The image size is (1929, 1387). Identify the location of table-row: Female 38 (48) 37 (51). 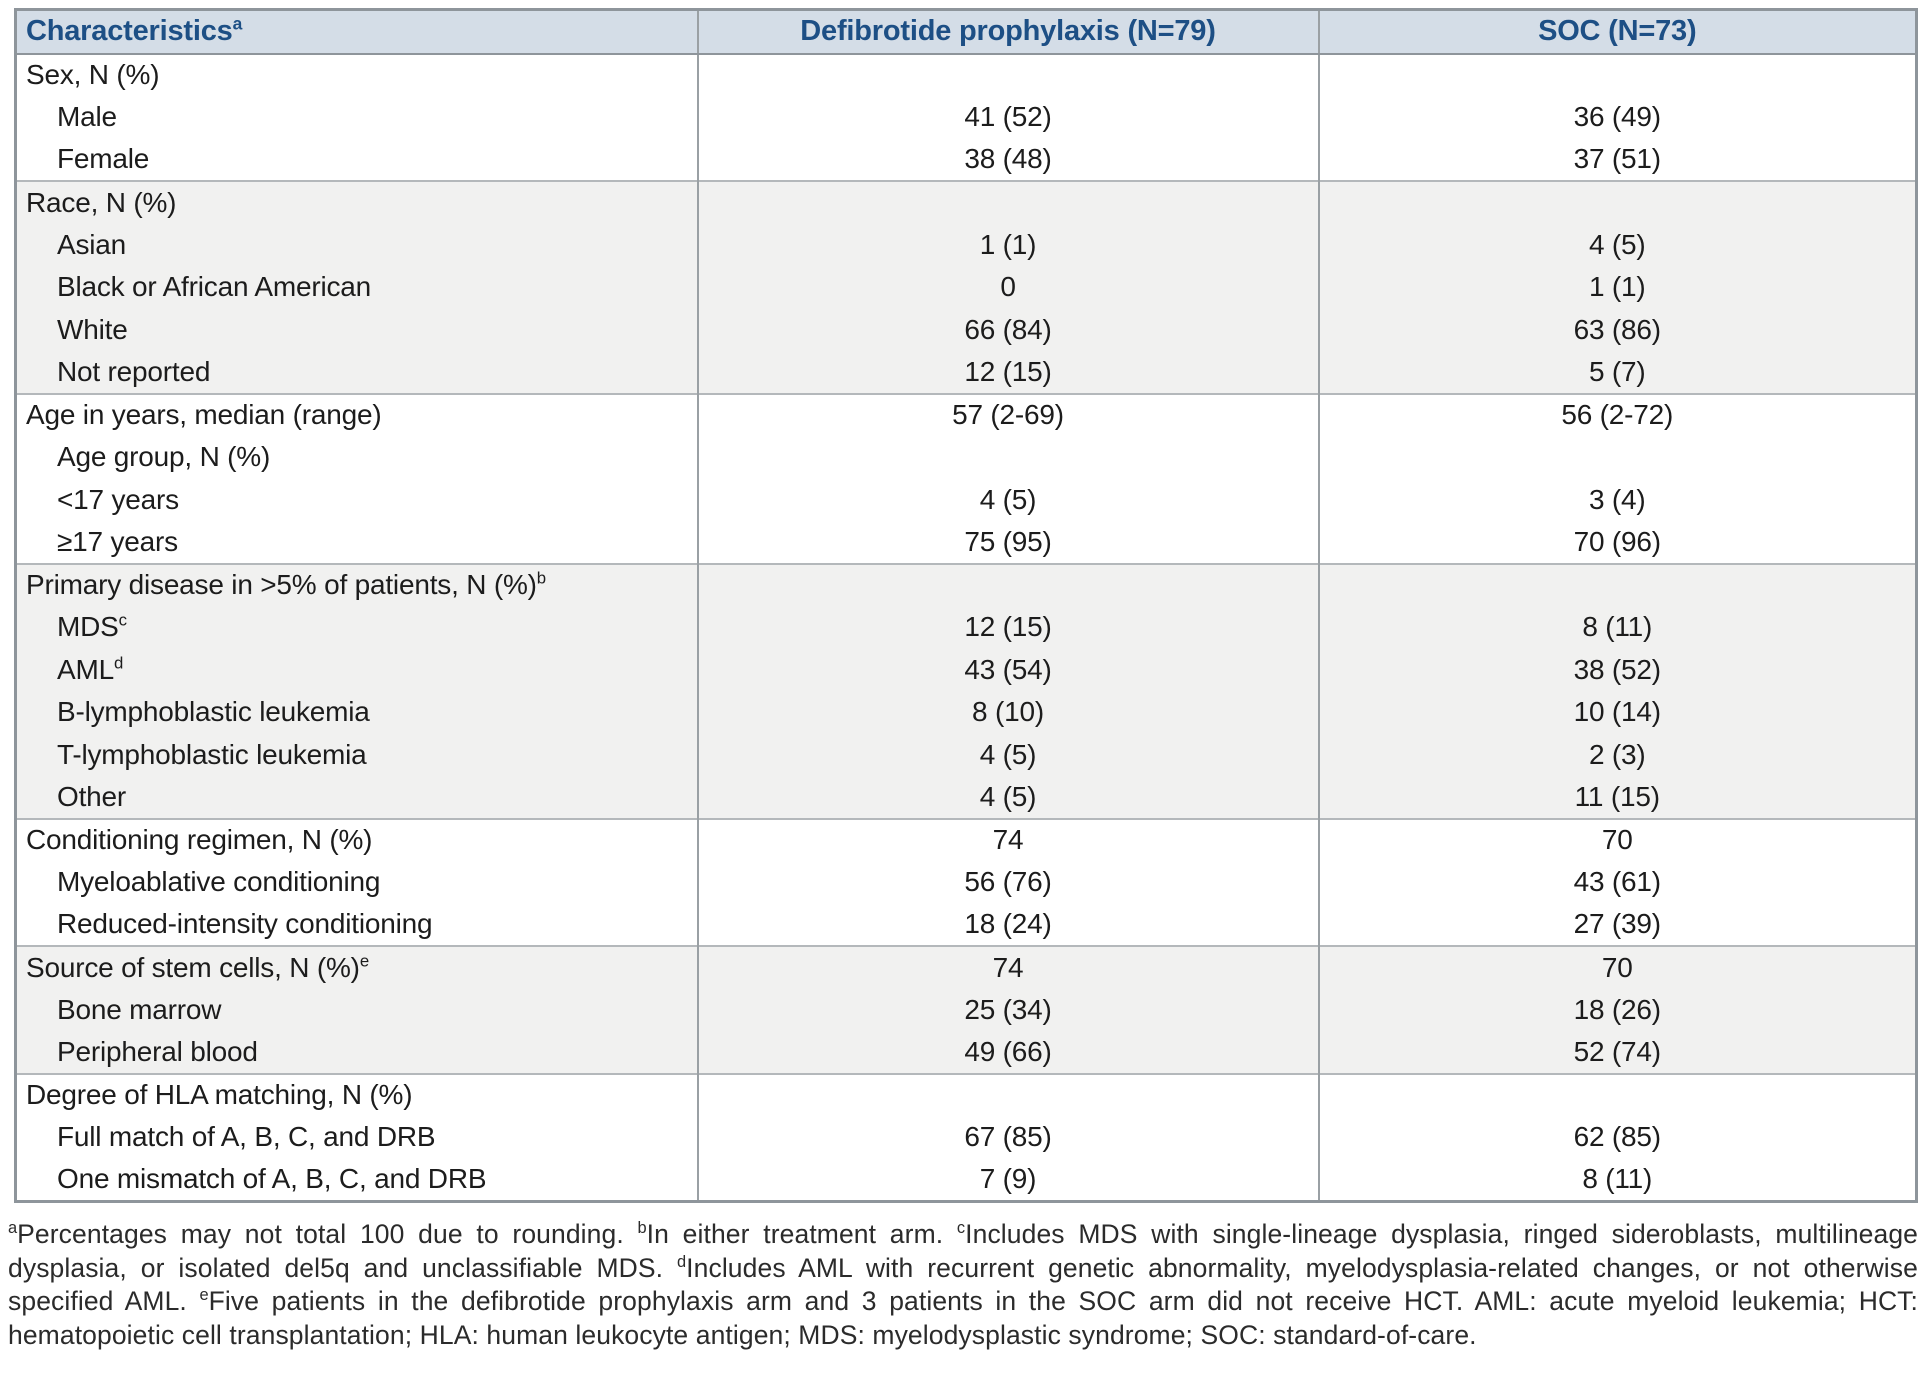
(966, 160).